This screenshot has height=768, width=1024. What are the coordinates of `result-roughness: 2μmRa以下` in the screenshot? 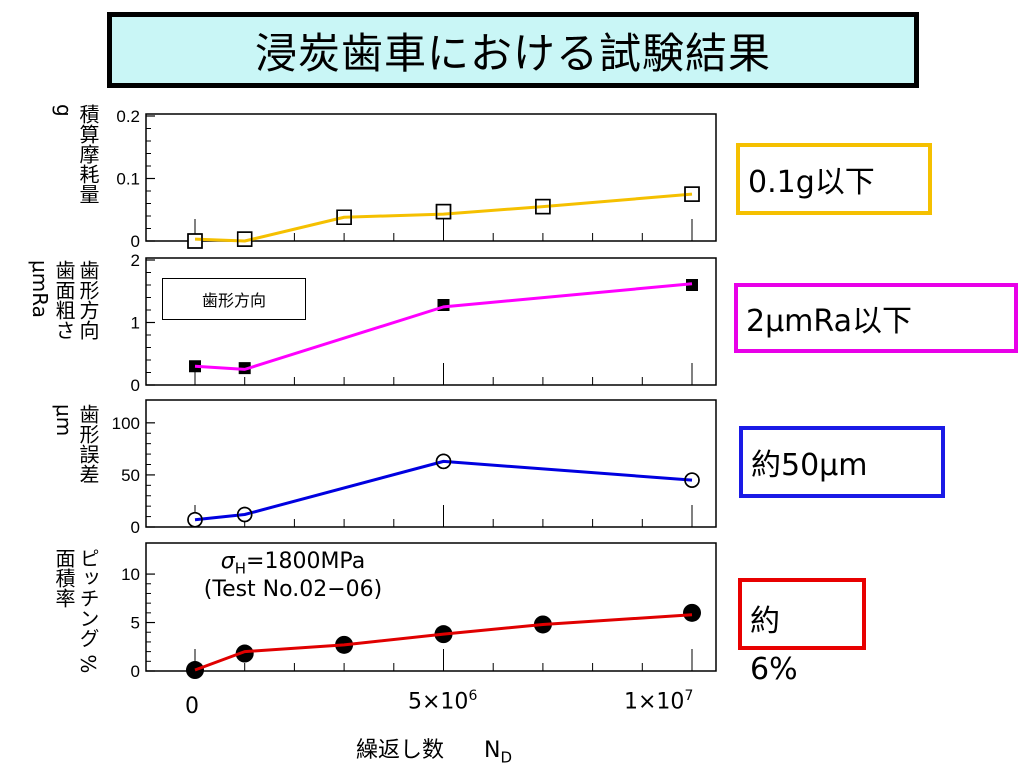 It's located at (876, 318).